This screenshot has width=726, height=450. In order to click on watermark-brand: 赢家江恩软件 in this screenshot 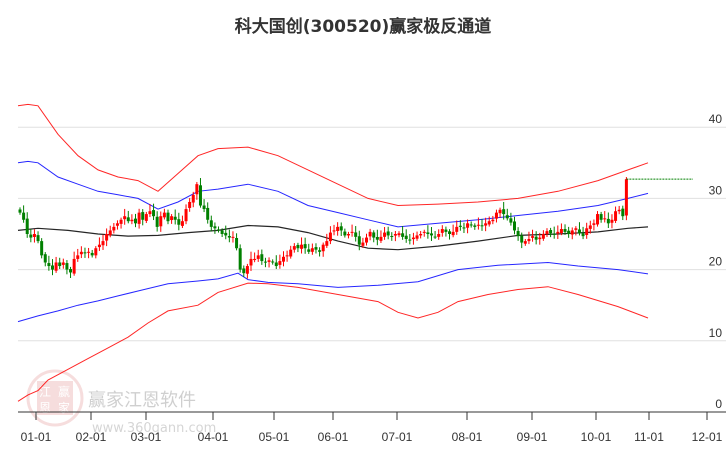, I will do `click(142, 400)`.